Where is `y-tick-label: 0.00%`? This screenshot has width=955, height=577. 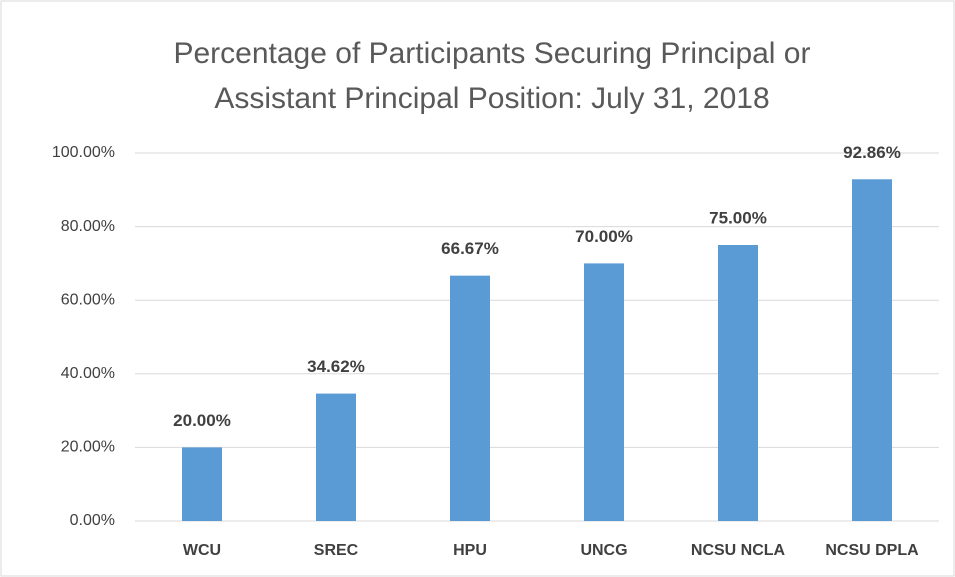
y-tick-label: 0.00% is located at coordinates (92, 520).